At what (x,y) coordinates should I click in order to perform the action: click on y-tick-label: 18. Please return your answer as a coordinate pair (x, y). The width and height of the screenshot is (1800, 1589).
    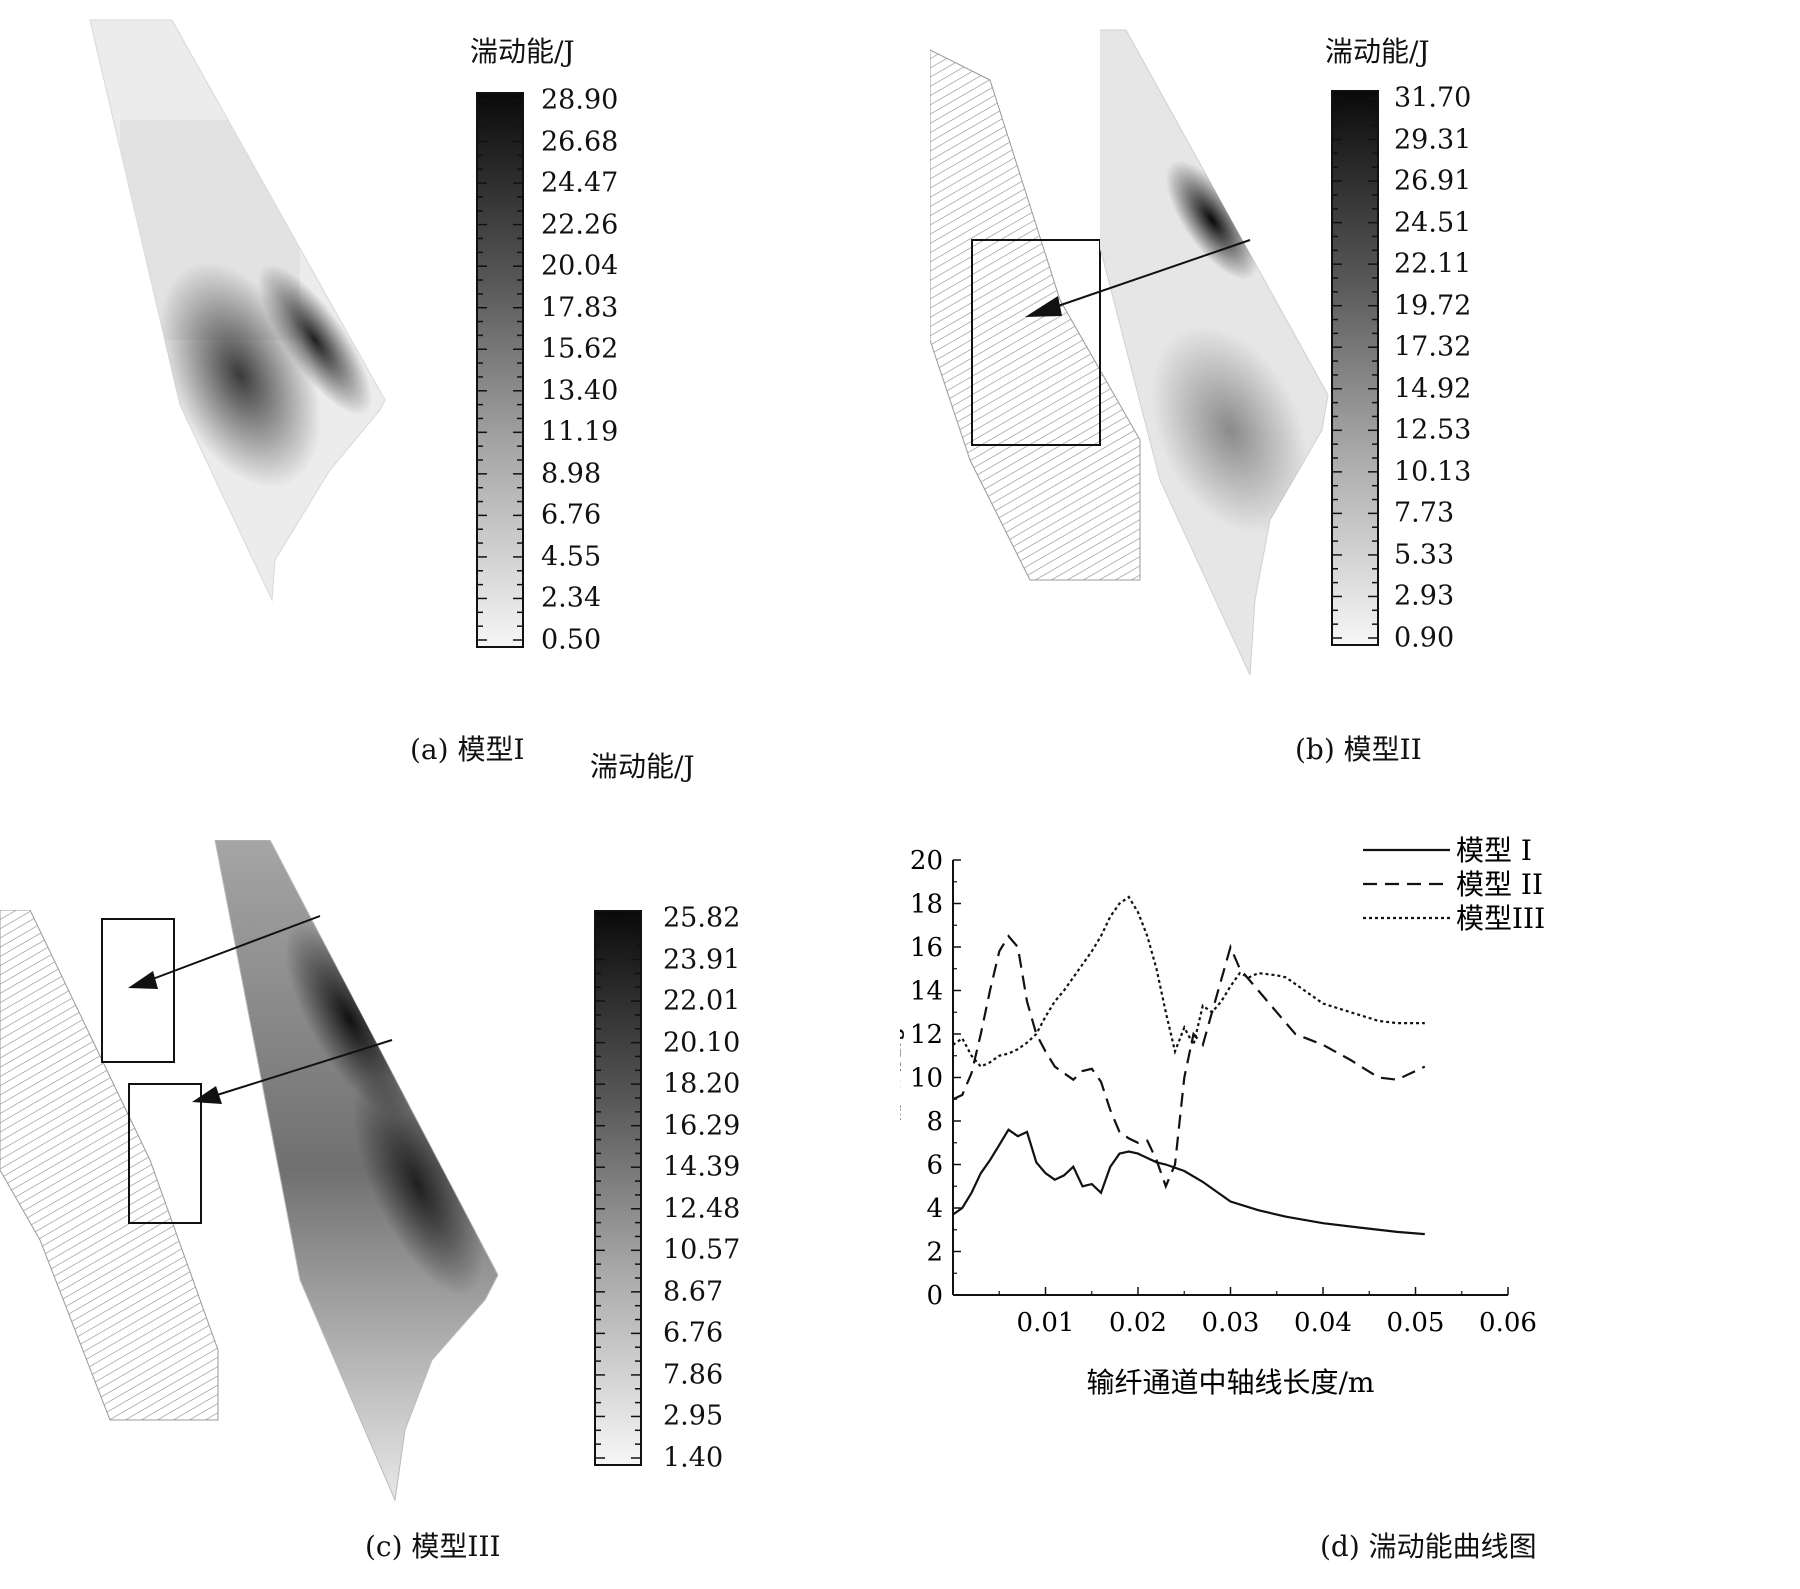
    Looking at the image, I should click on (926, 905).